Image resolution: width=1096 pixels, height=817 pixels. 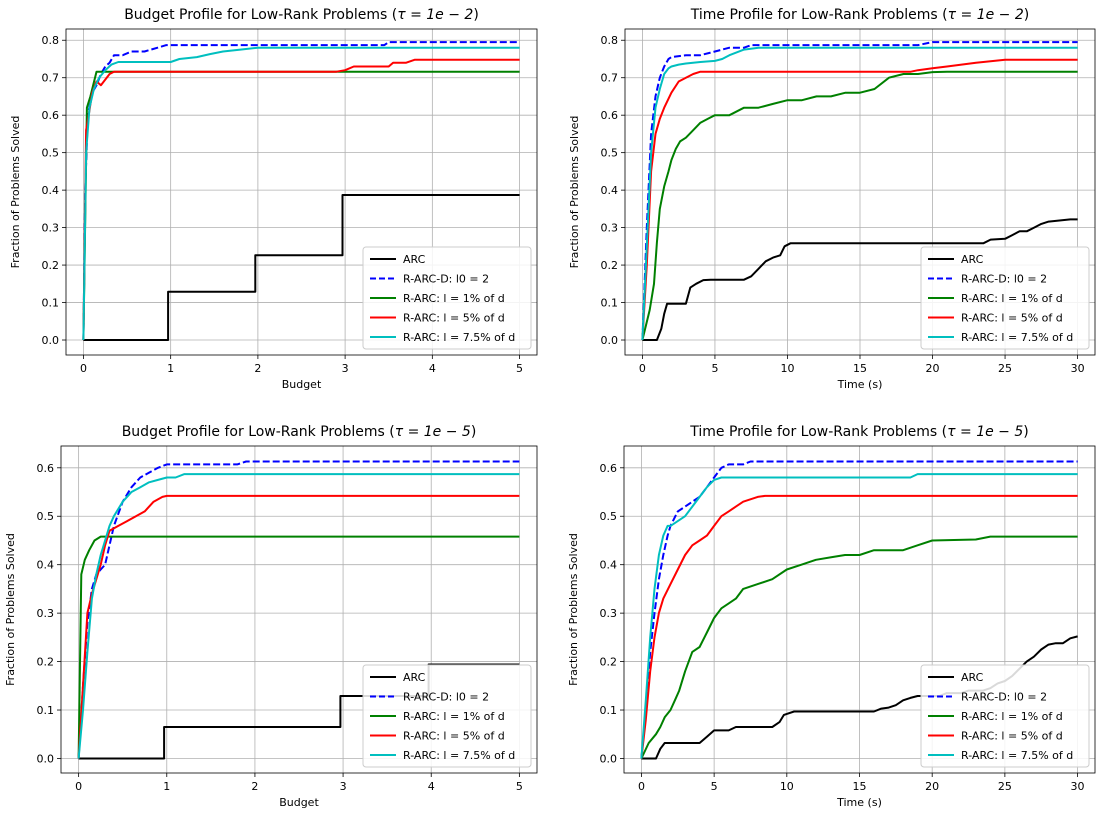 What do you see at coordinates (860, 384) in the screenshot?
I see `x-axis-label: Time (s)` at bounding box center [860, 384].